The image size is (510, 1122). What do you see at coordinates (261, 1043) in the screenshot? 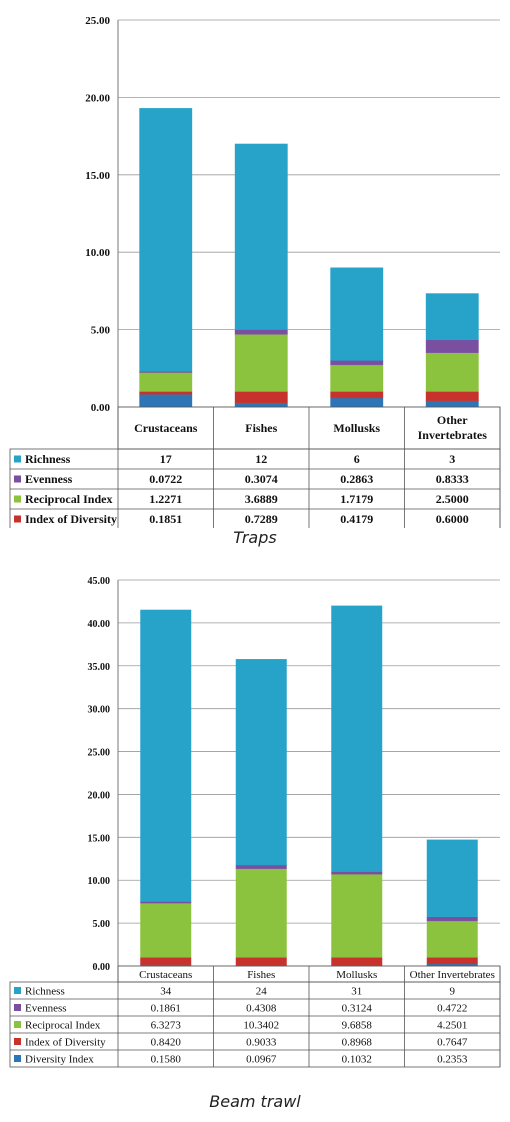
I see `data-label: 0.9033` at bounding box center [261, 1043].